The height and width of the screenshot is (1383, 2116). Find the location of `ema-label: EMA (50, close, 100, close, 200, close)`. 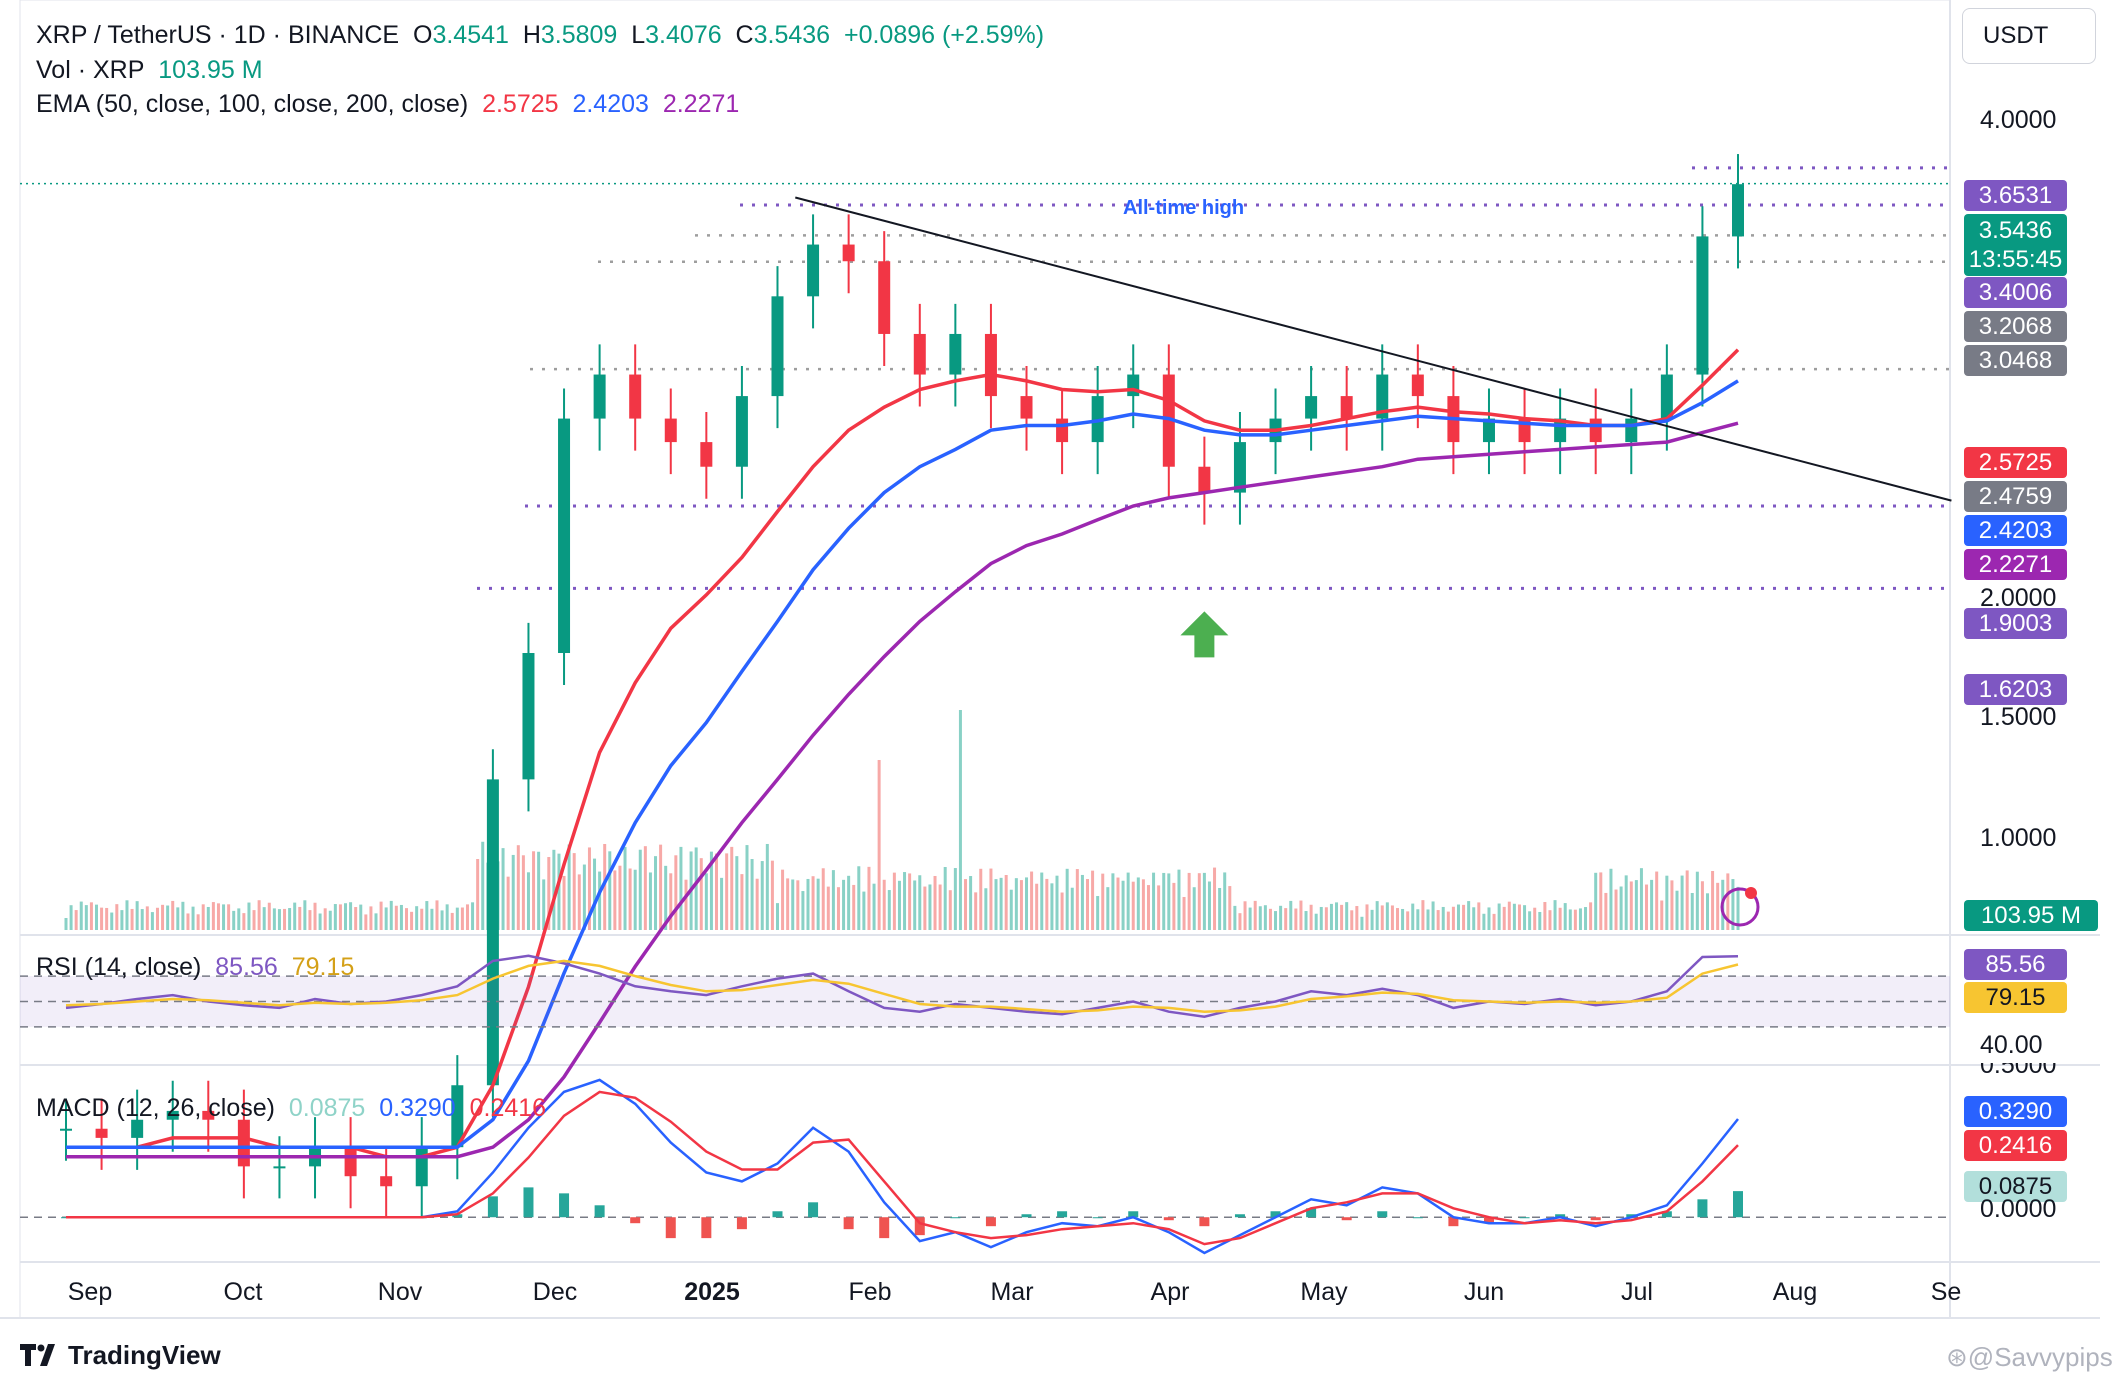

ema-label: EMA (50, close, 100, close, 200, close) is located at coordinates (252, 104).